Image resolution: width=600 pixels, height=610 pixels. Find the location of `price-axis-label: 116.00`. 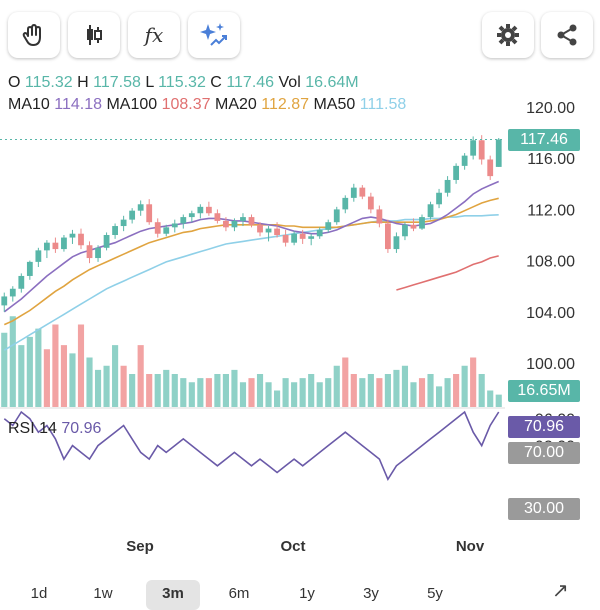

price-axis-label: 116.00 is located at coordinates (551, 159).